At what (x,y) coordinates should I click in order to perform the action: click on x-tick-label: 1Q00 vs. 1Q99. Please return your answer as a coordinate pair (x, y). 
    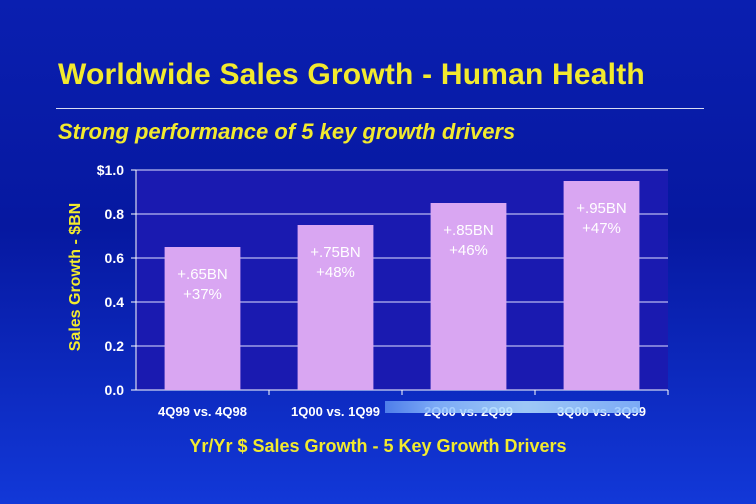
    Looking at the image, I should click on (335, 411).